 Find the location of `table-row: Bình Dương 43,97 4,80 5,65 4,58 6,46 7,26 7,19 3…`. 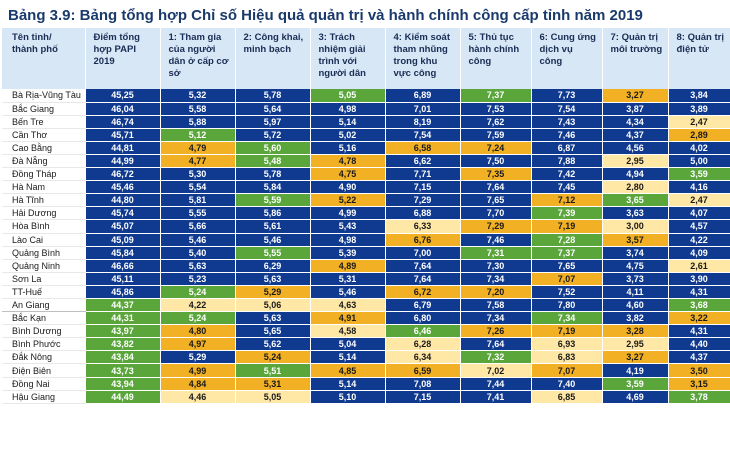

table-row: Bình Dương 43,97 4,80 5,65 4,58 6,46 7,26 7,19 3… is located at coordinates (366, 331).